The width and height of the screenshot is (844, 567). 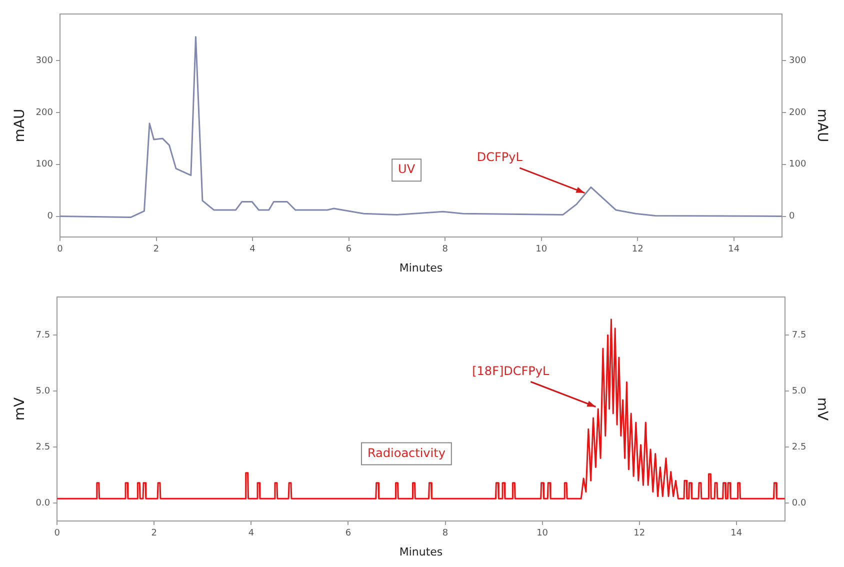 I want to click on annotation: DCFPyL, so click(x=499, y=157).